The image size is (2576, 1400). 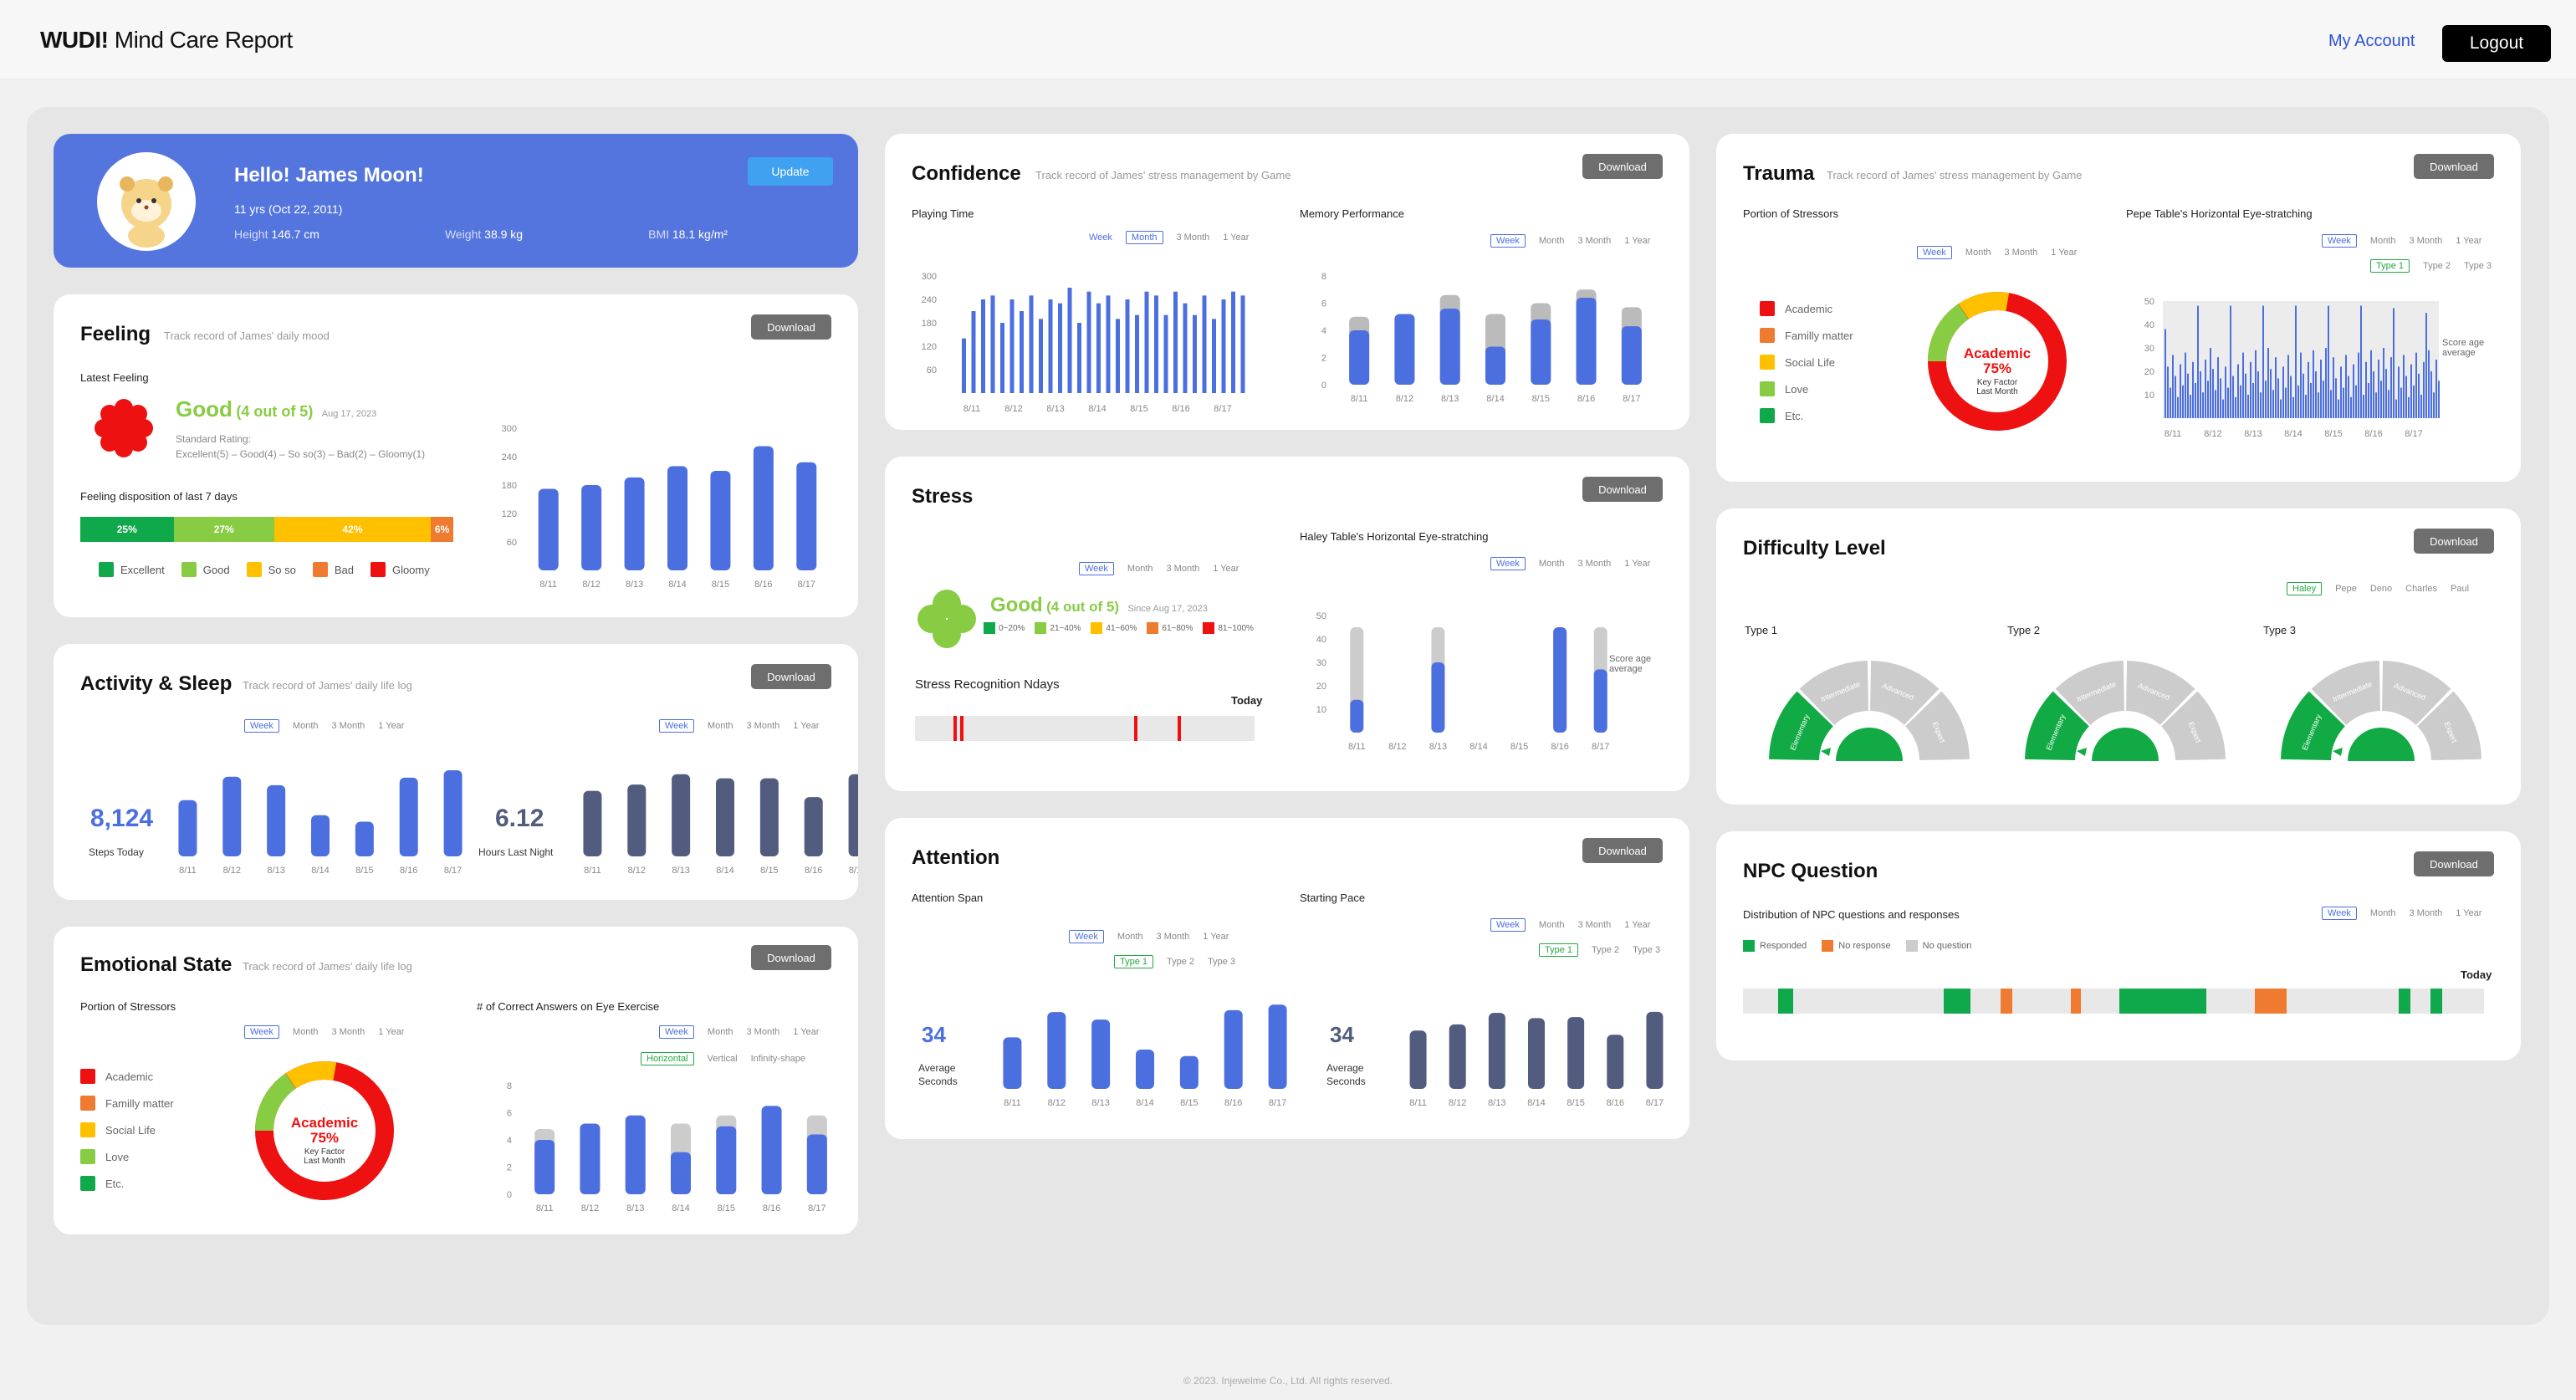 I want to click on legend-item: No question, so click(x=1938, y=946).